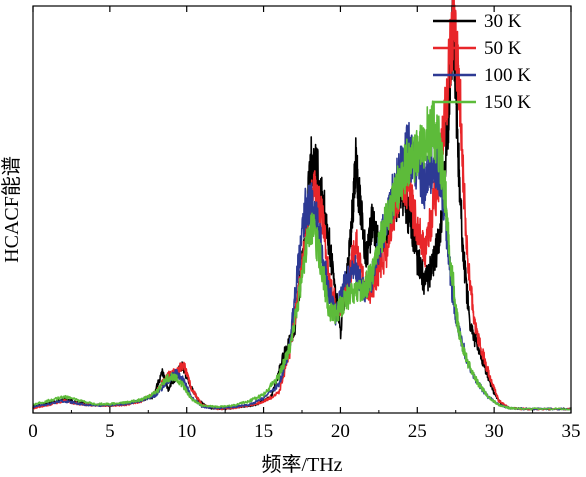 Image resolution: width=586 pixels, height=477 pixels. What do you see at coordinates (571, 431) in the screenshot?
I see `x-tick-label: 35` at bounding box center [571, 431].